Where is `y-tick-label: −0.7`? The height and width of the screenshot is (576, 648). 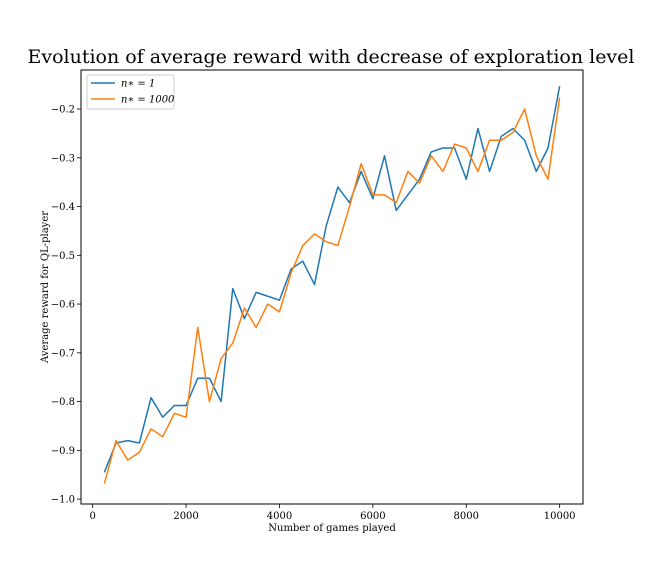 y-tick-label: −0.7 is located at coordinates (63, 353).